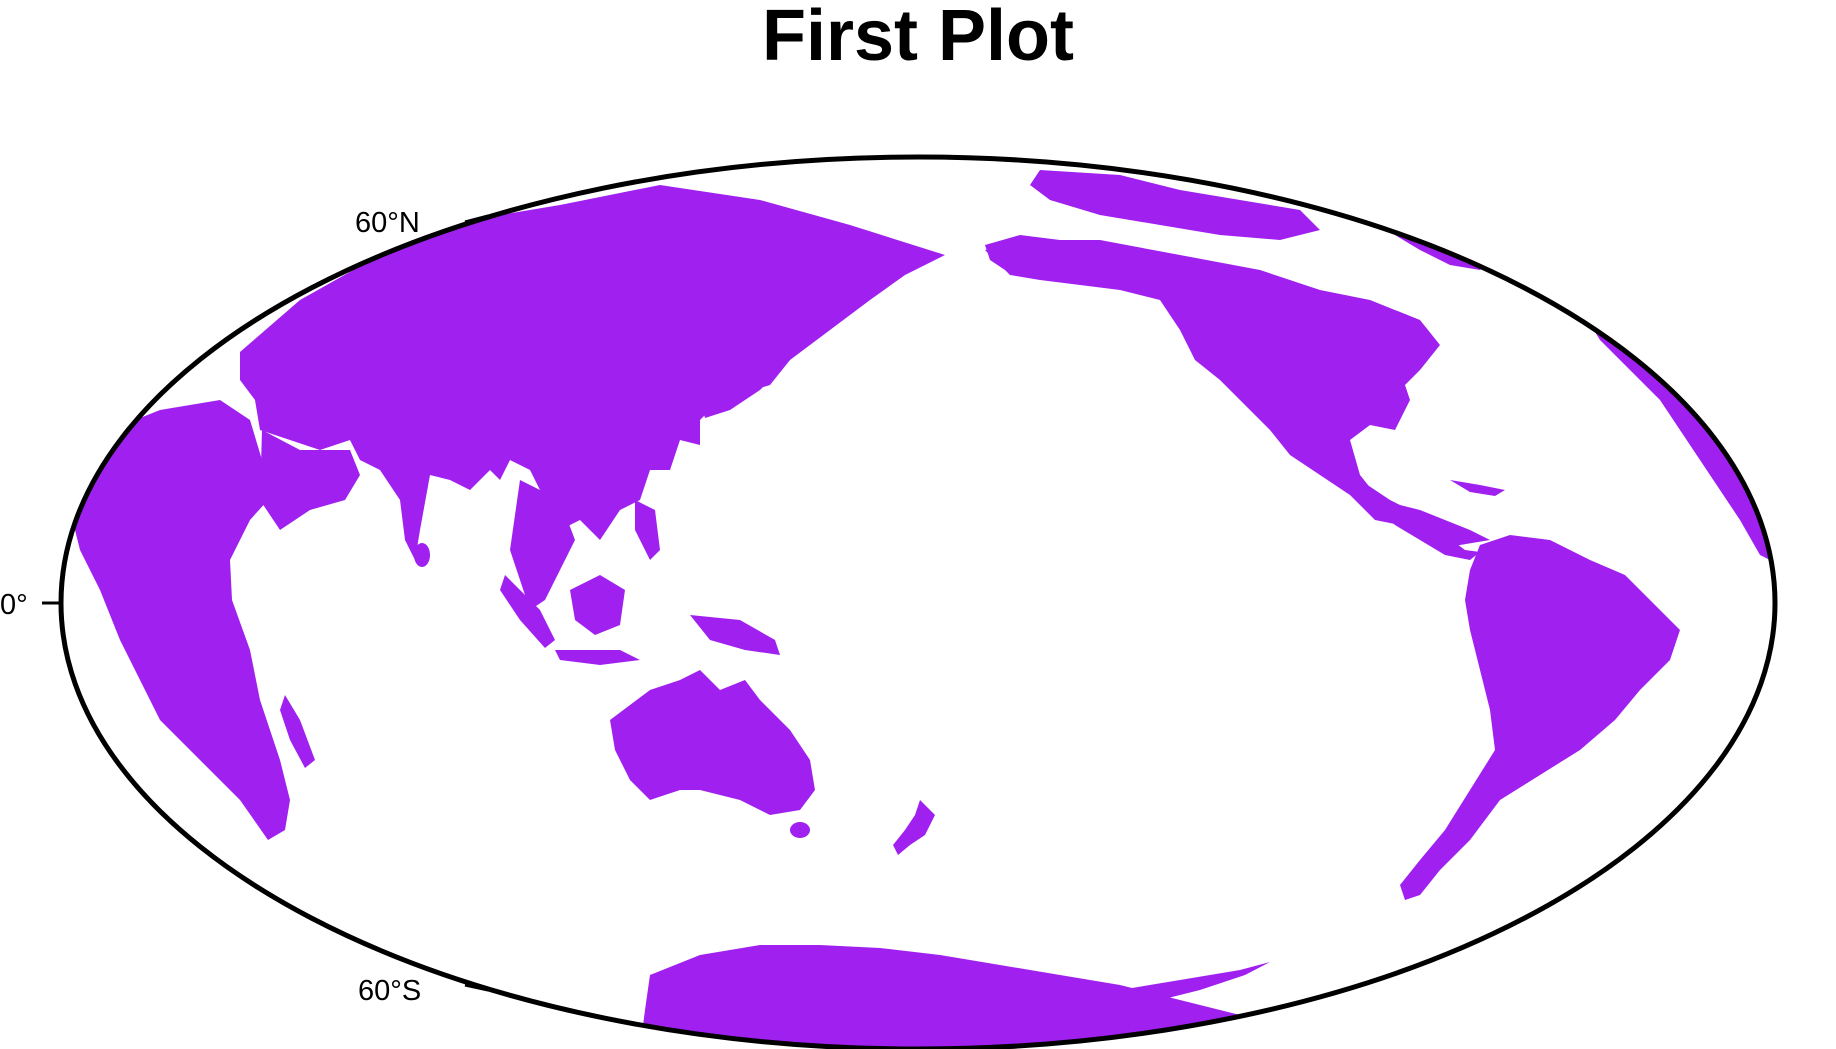 This screenshot has width=1836, height=1049. I want to click on landmass-alaska, so click(1027, 255).